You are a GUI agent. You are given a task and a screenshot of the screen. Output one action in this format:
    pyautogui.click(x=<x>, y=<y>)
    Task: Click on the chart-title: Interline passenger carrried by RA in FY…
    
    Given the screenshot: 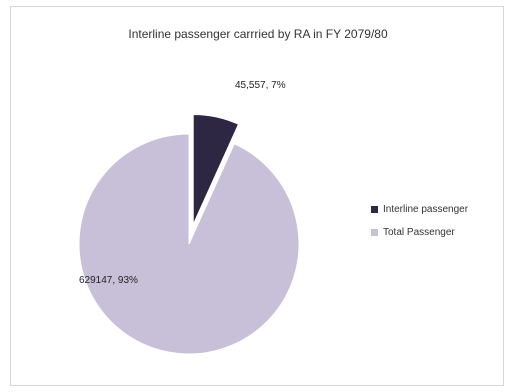 What is the action you would take?
    pyautogui.click(x=258, y=34)
    